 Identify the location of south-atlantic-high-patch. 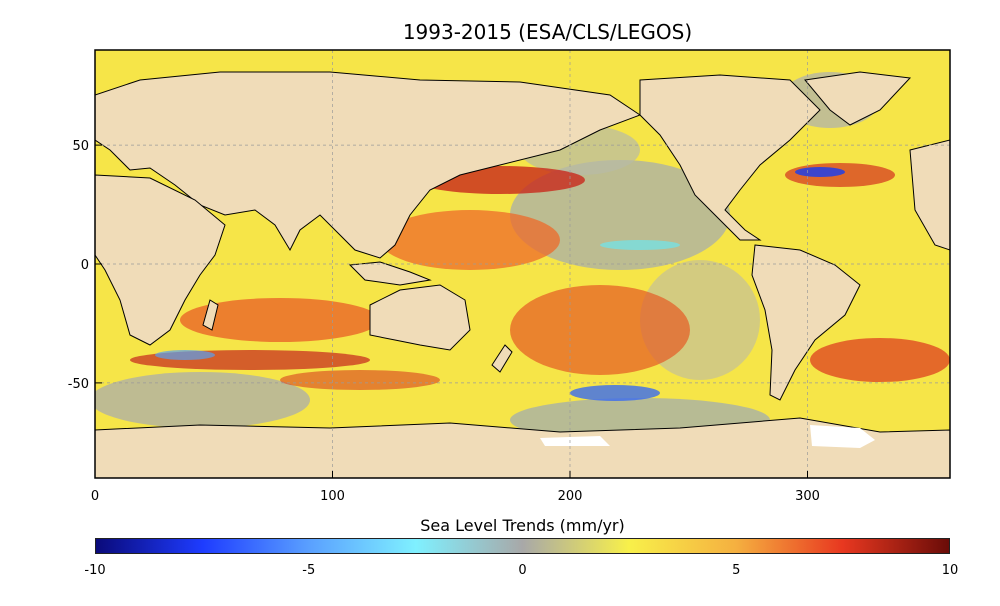
(880, 360).